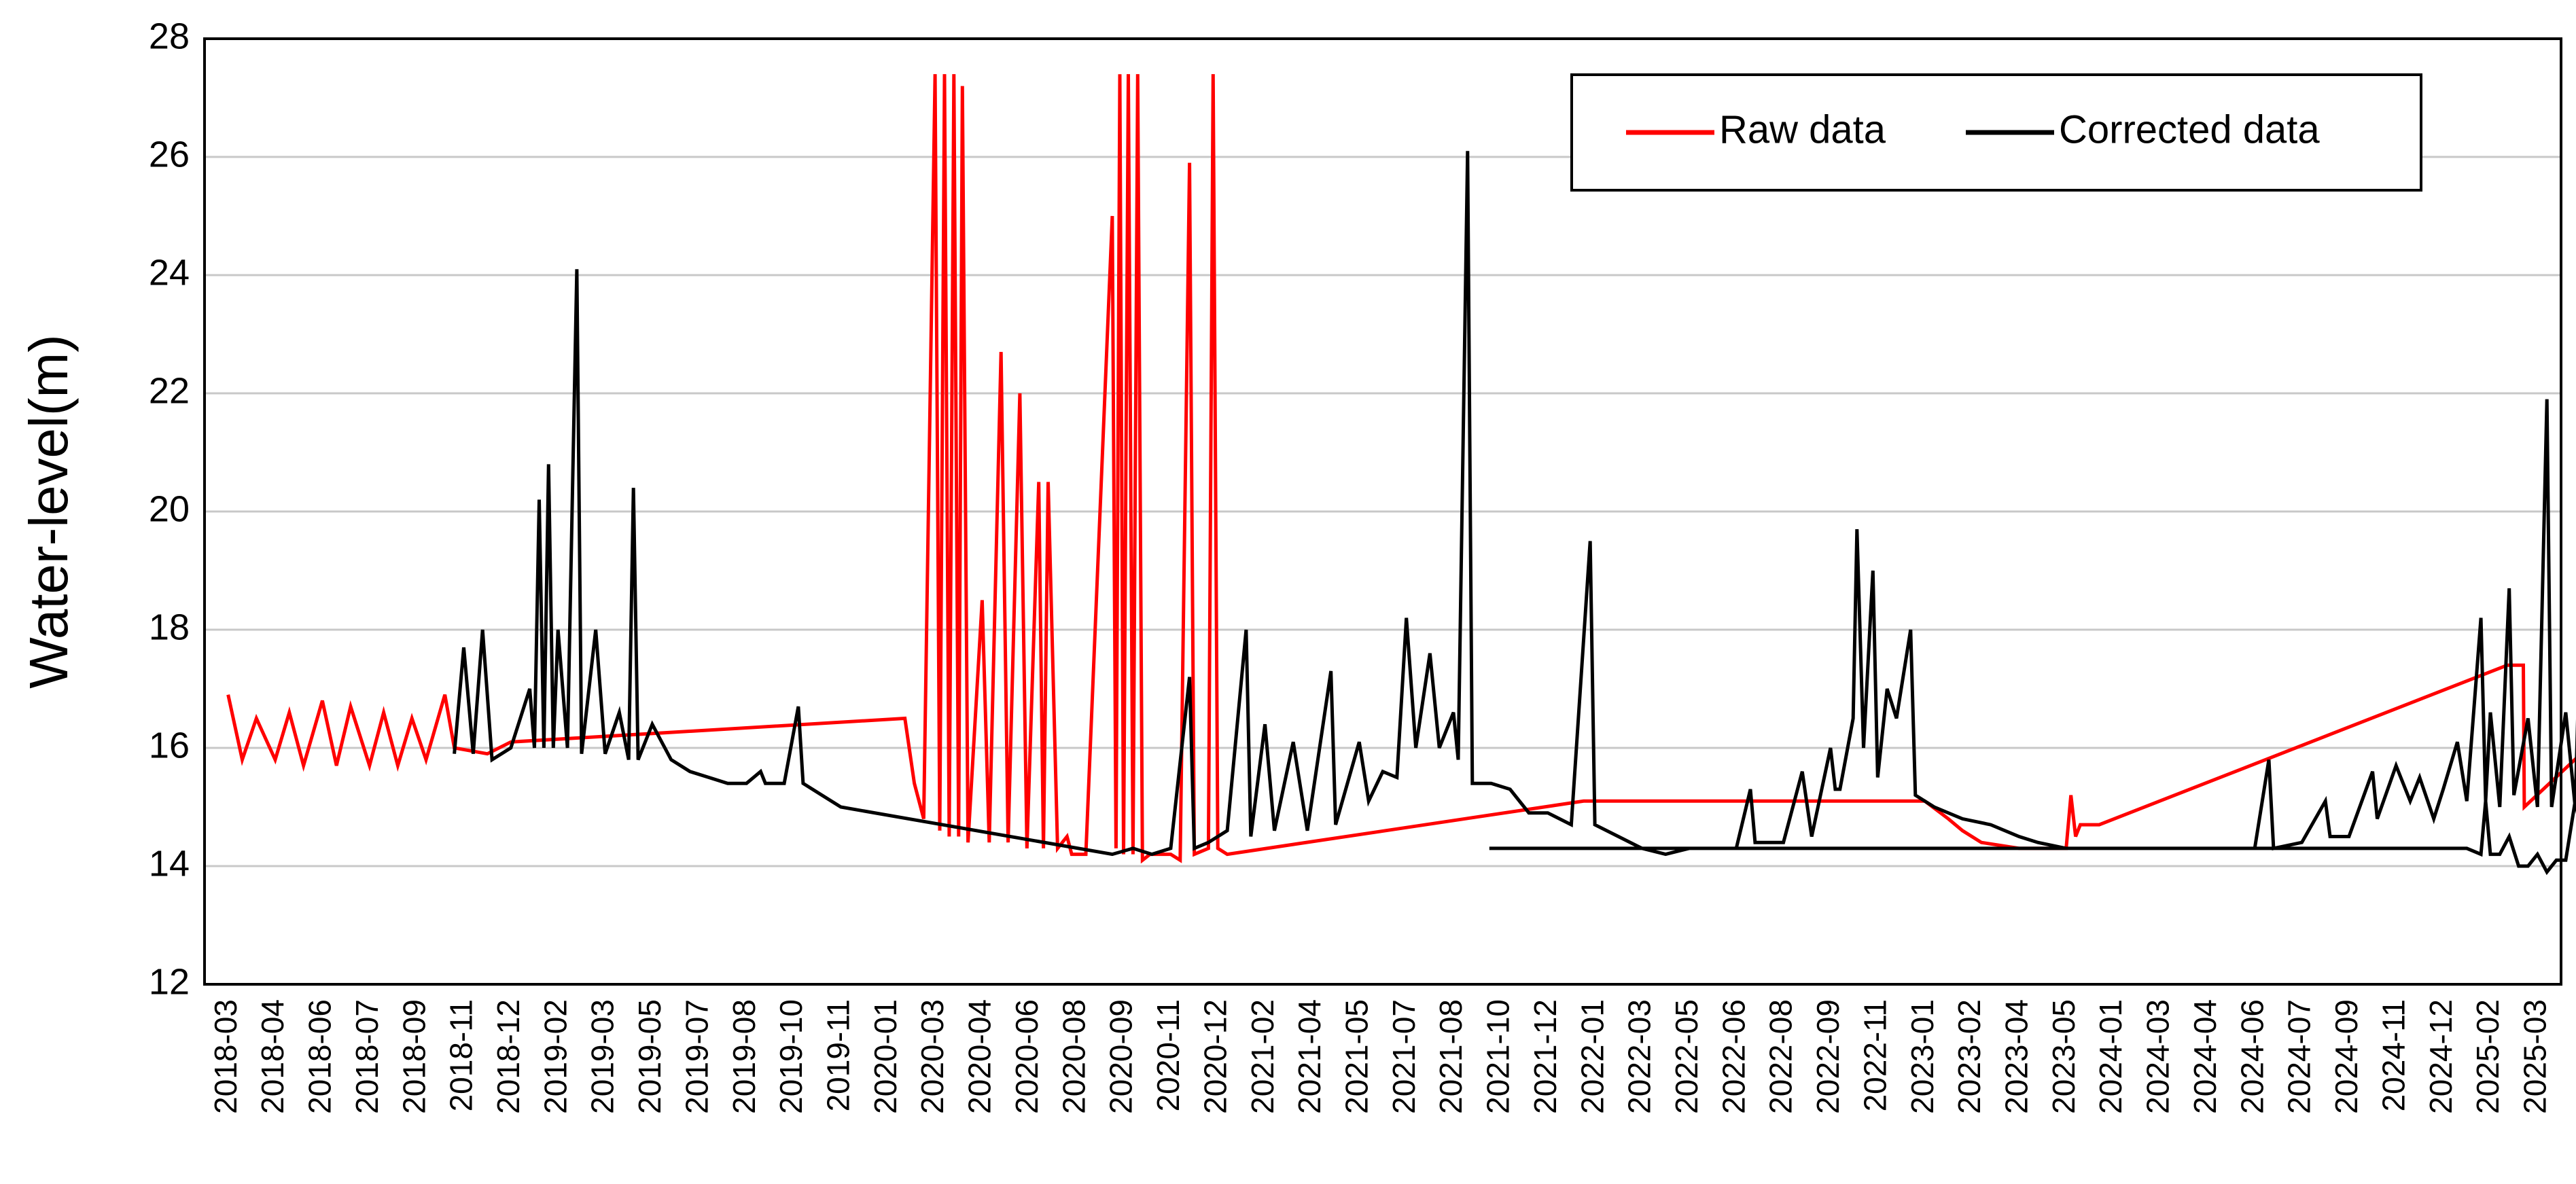  What do you see at coordinates (980, 1056) in the screenshot?
I see `x-tick-label: 2020-04` at bounding box center [980, 1056].